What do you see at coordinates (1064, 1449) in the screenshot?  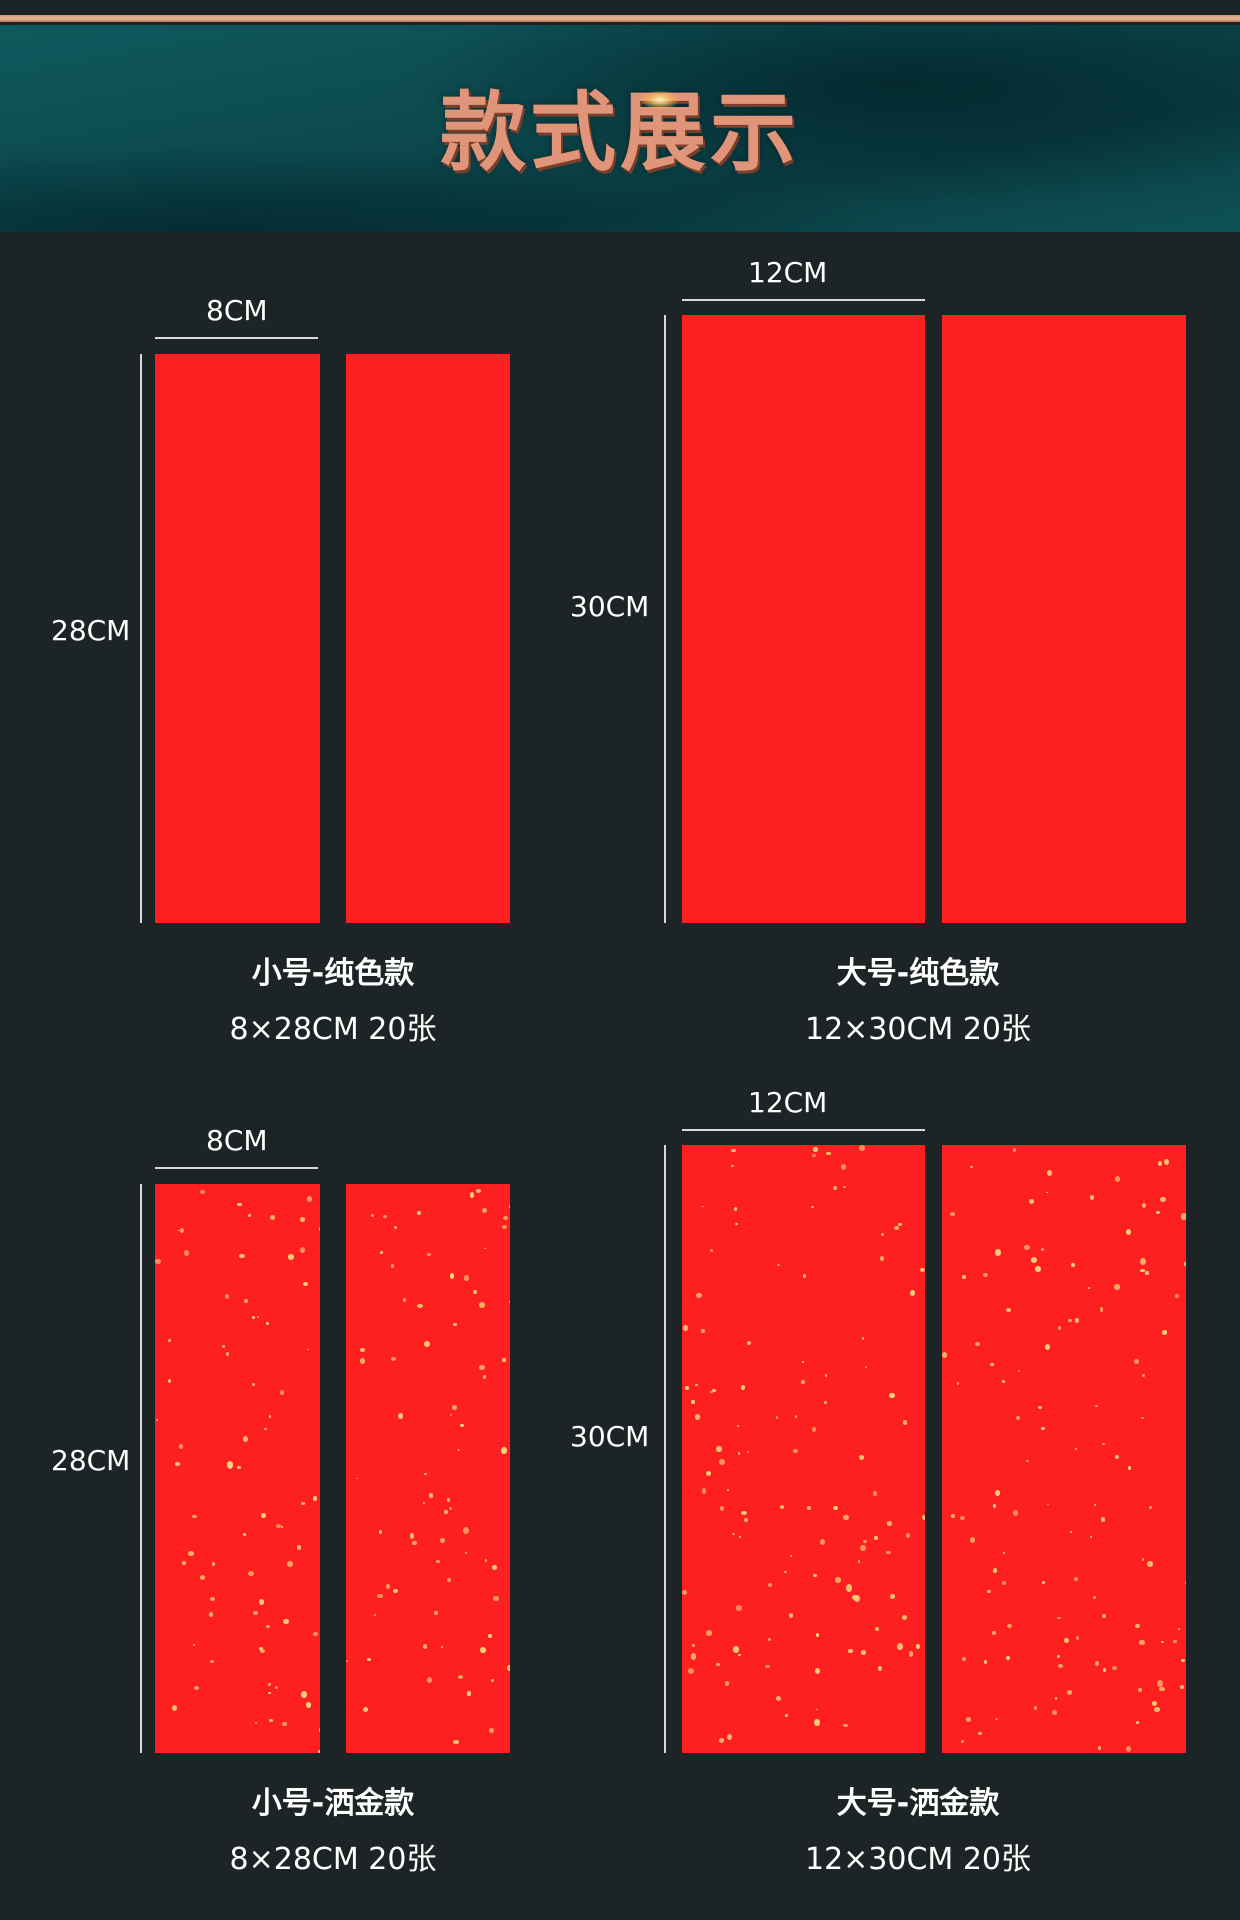 I see `paper-right` at bounding box center [1064, 1449].